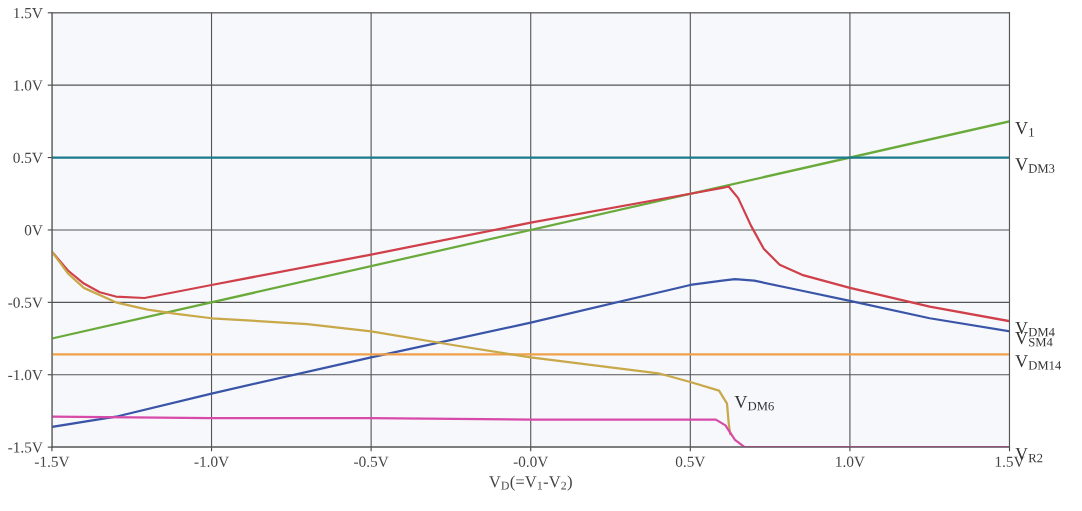 This screenshot has width=1082, height=511. Describe the element at coordinates (371, 461) in the screenshot. I see `x-tick-label: -0.5V` at that location.